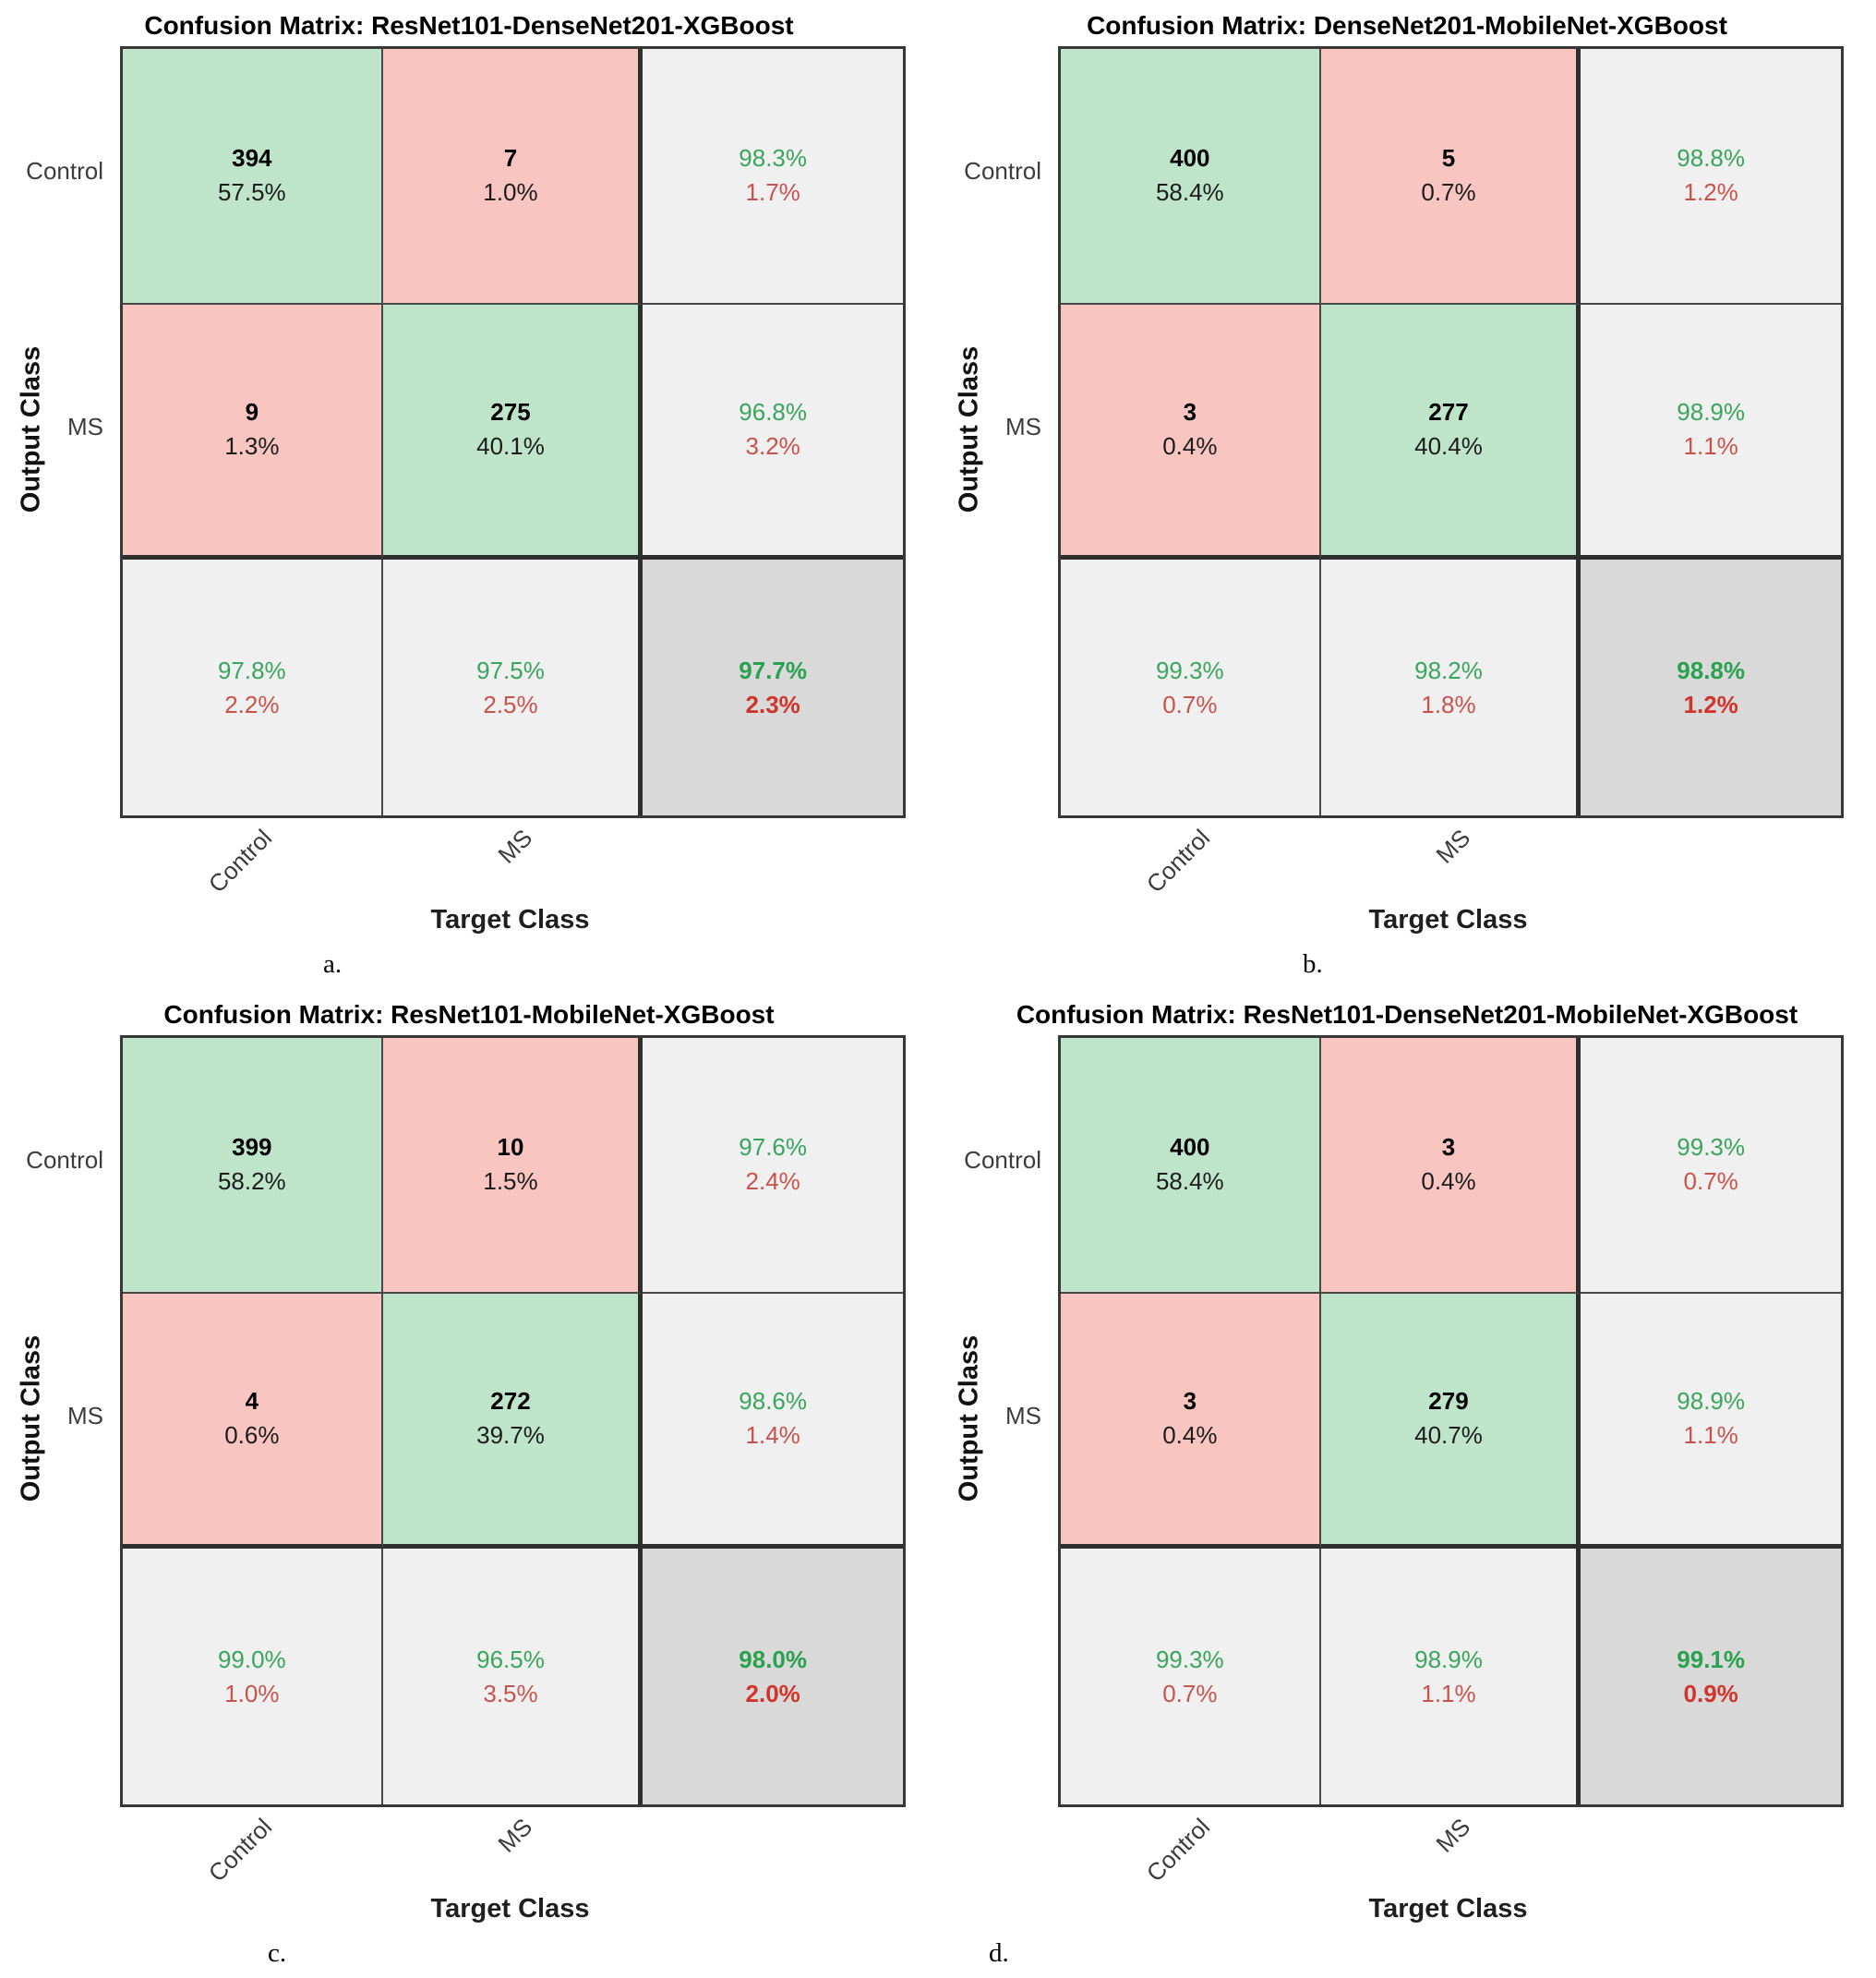 Image resolution: width=1876 pixels, height=1978 pixels. I want to click on summary-positive-percent: 98.3%, so click(773, 159).